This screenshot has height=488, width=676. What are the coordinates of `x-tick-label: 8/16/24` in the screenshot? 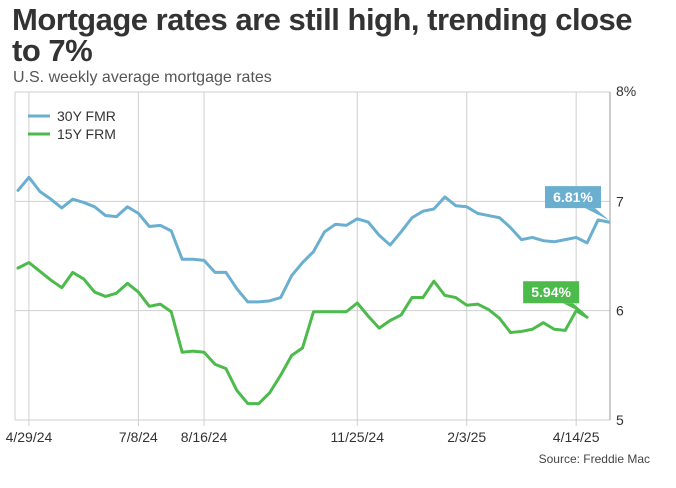 It's located at (204, 437).